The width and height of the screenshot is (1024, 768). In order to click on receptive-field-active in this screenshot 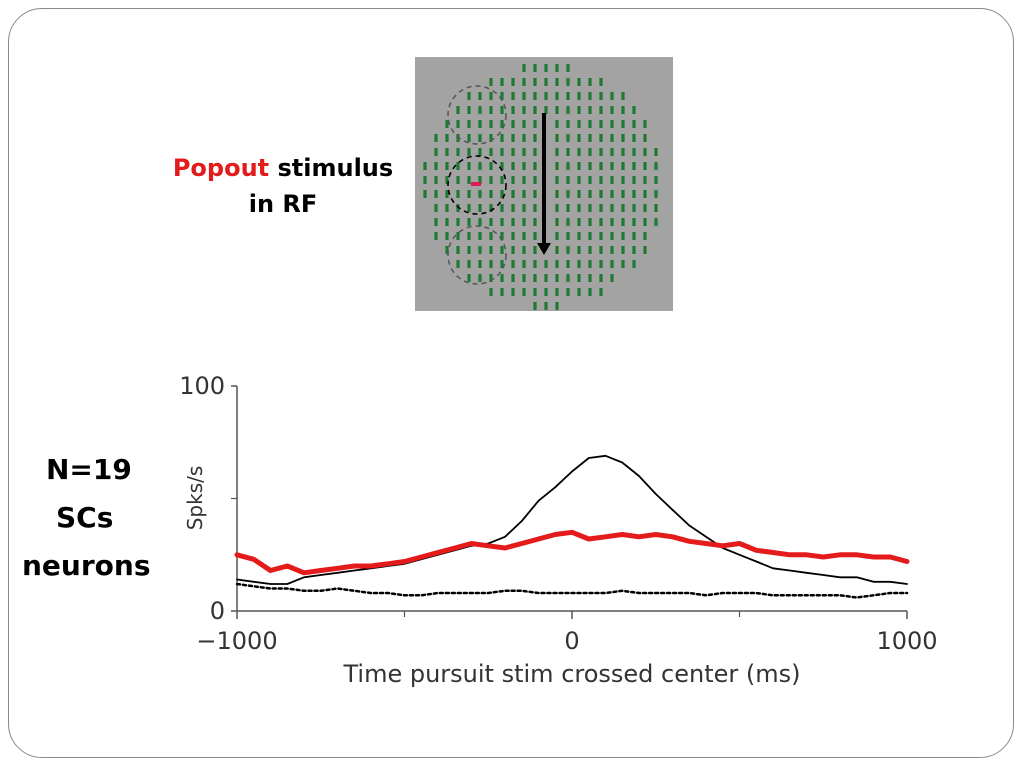, I will do `click(477, 185)`.